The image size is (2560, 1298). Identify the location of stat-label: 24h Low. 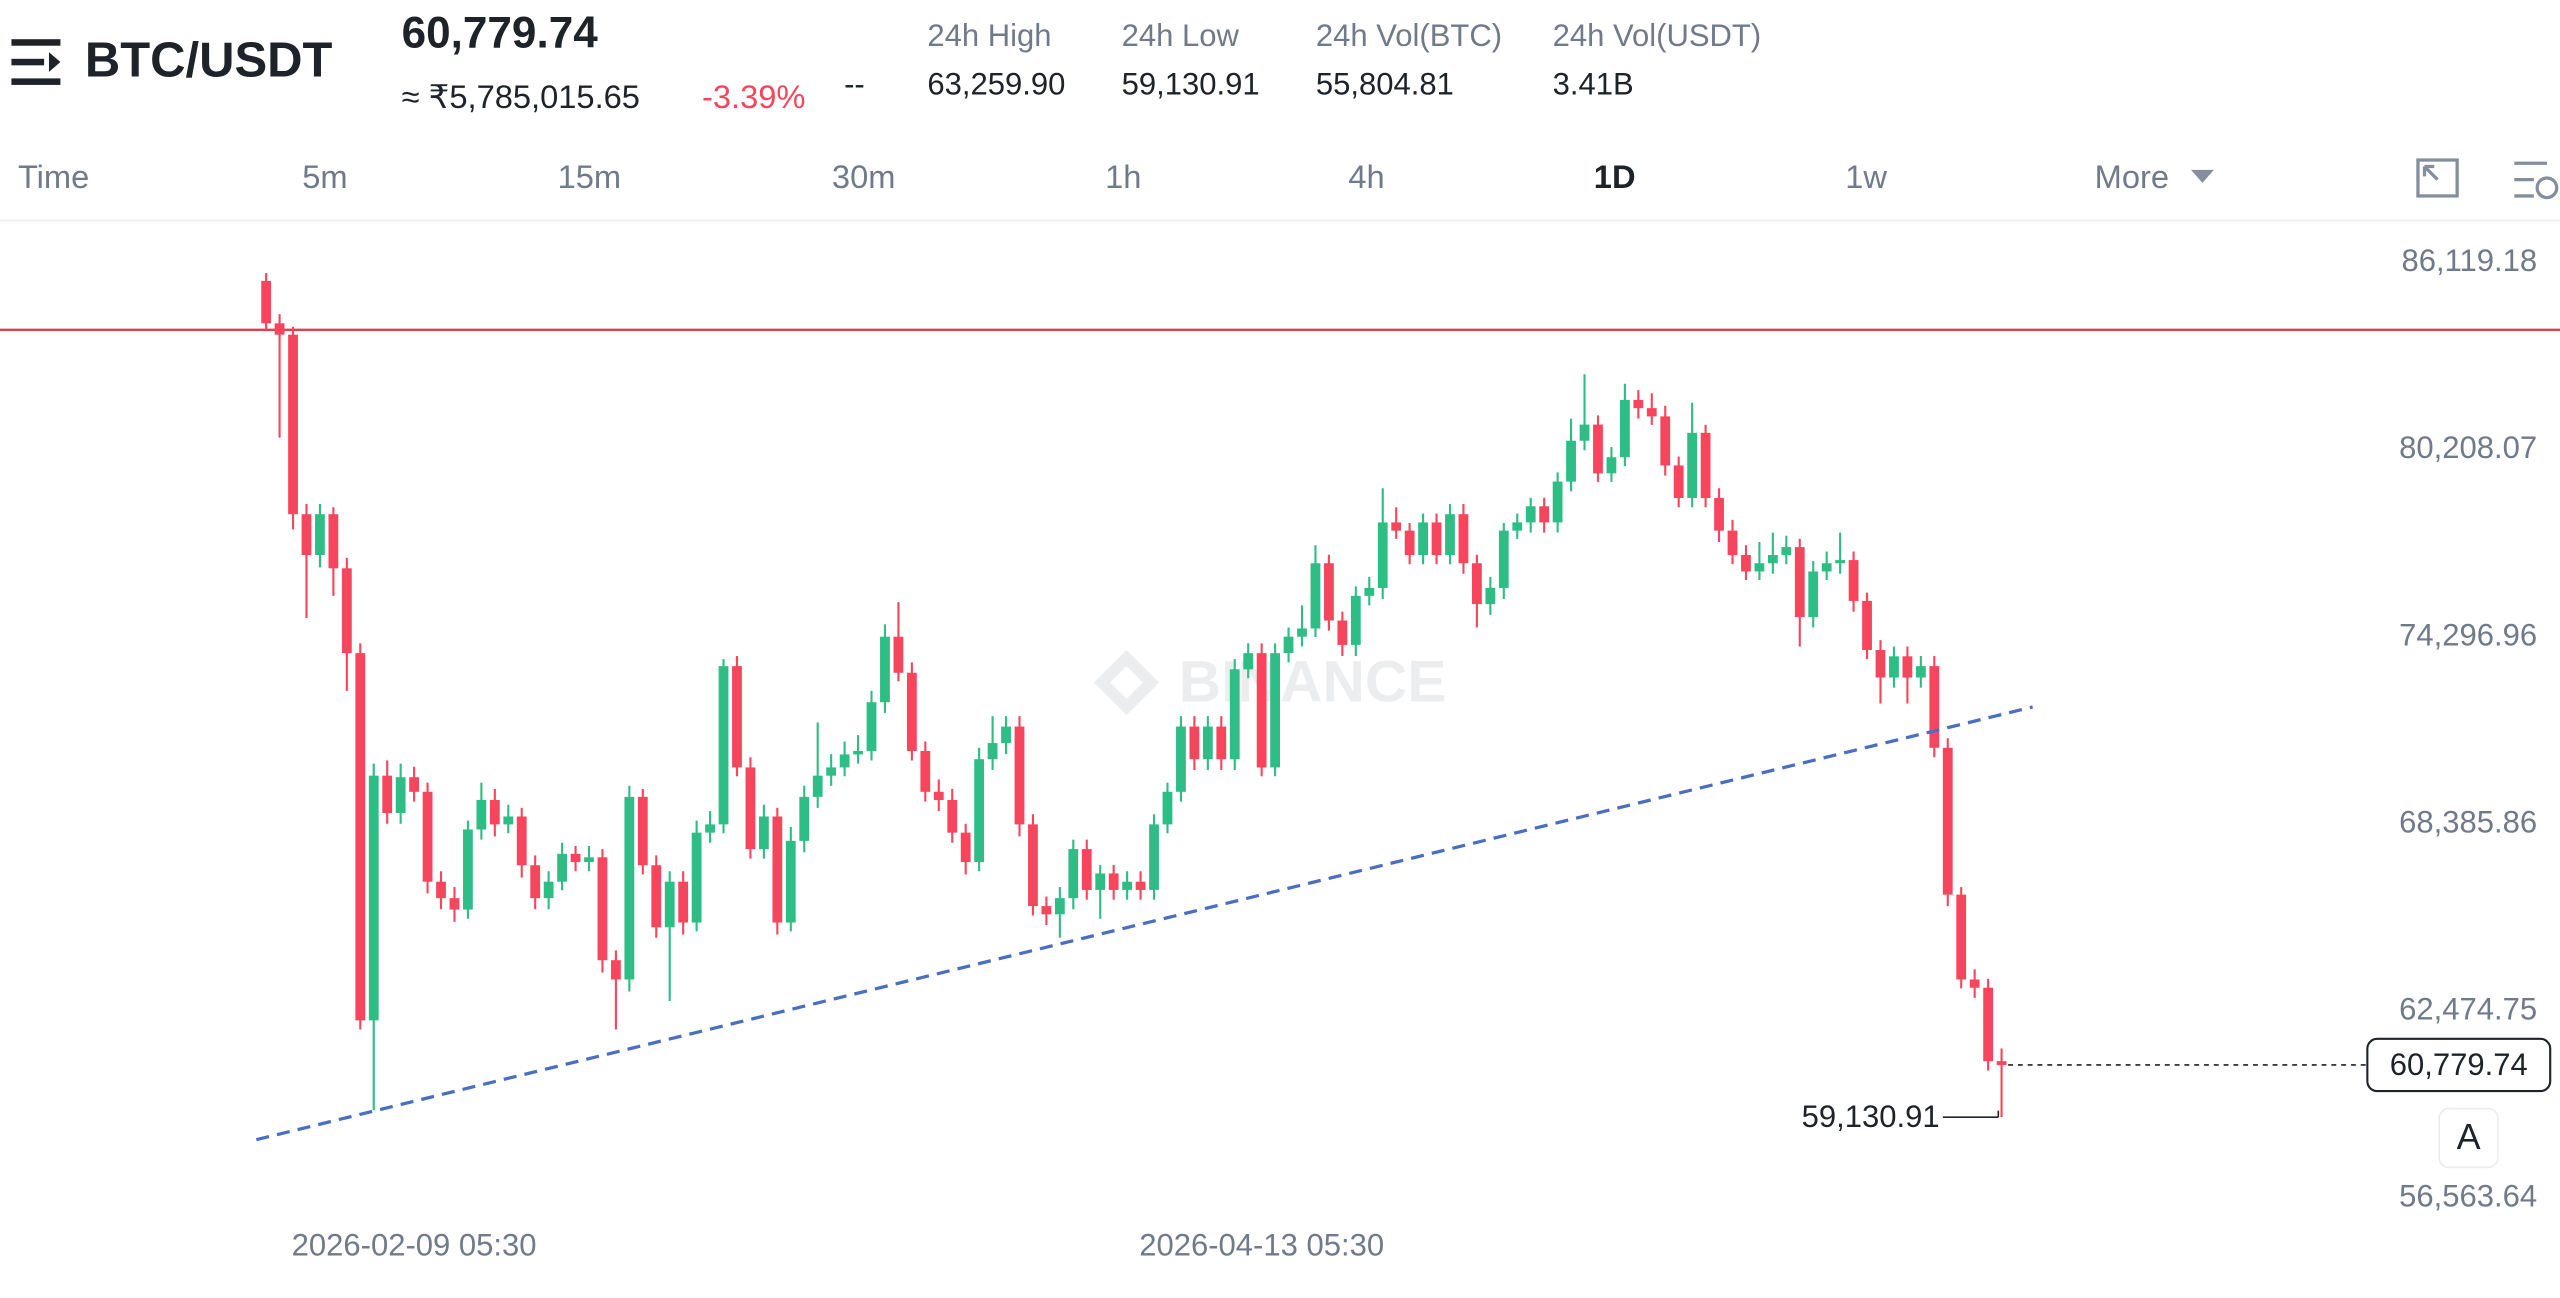
(1181, 35).